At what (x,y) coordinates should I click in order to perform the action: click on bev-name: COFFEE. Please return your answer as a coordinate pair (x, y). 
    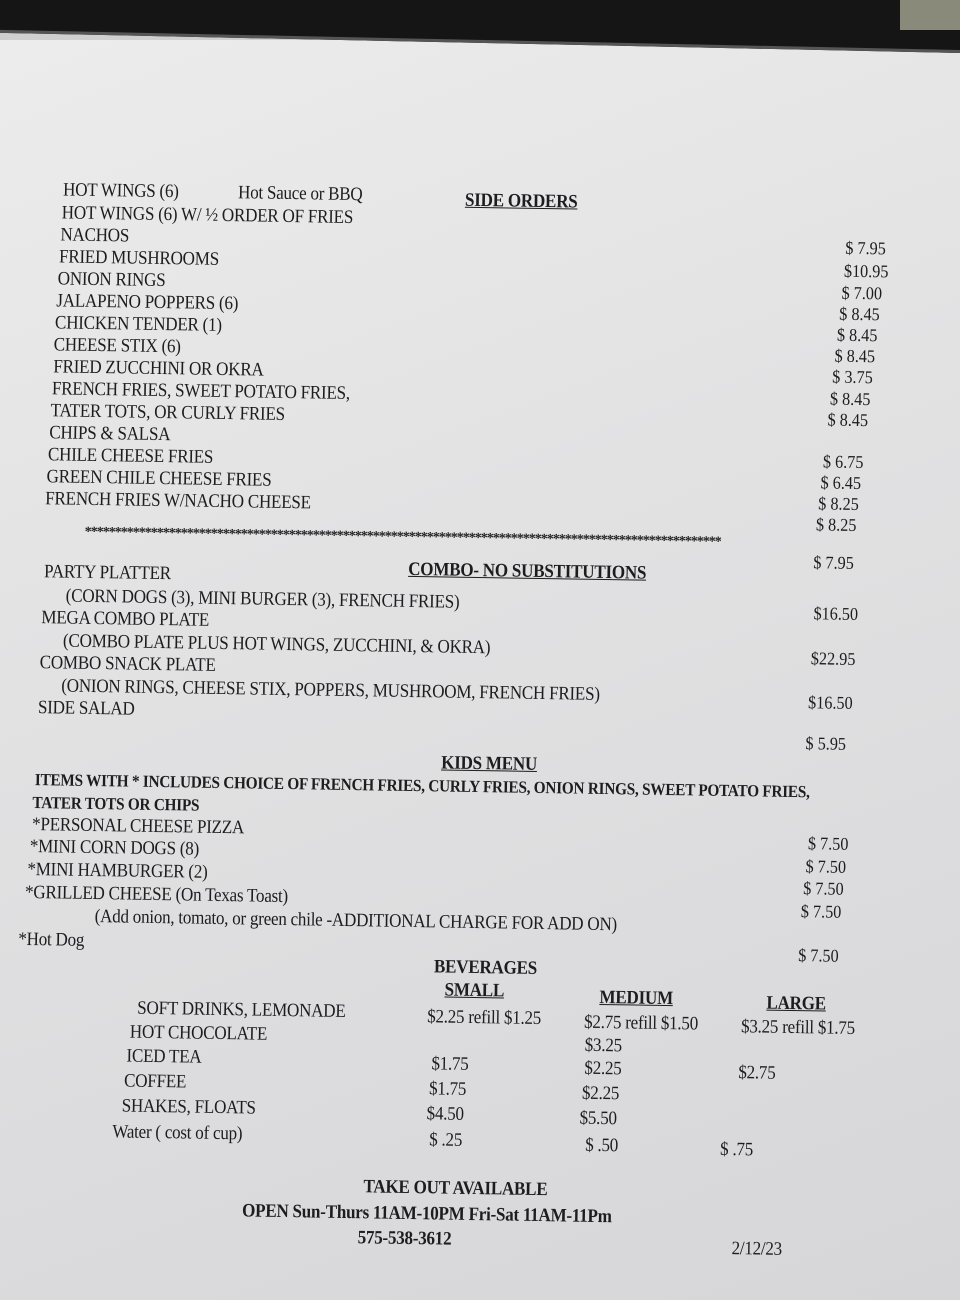
    Looking at the image, I should click on (155, 1081).